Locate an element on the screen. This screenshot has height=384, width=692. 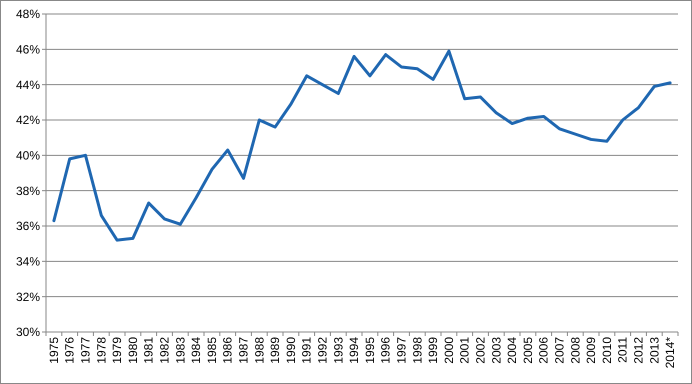
y-tick-label: 42% is located at coordinates (28, 120).